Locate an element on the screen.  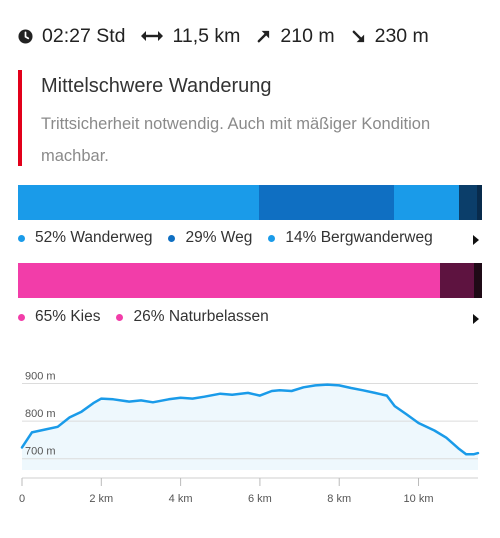
y-tick-label: 800 m is located at coordinates (40, 414).